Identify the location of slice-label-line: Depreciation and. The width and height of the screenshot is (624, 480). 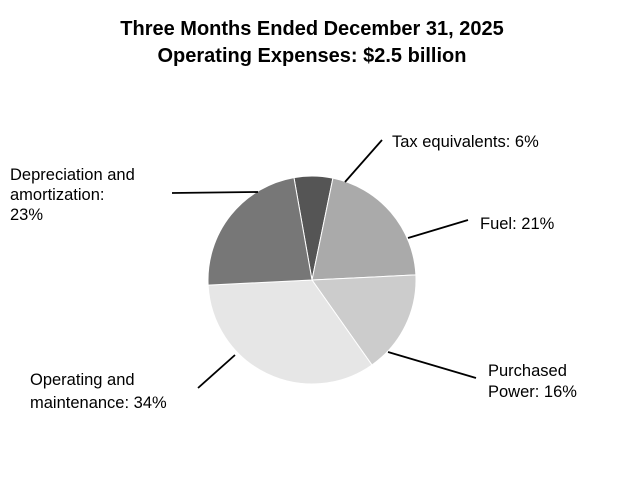
(72, 175).